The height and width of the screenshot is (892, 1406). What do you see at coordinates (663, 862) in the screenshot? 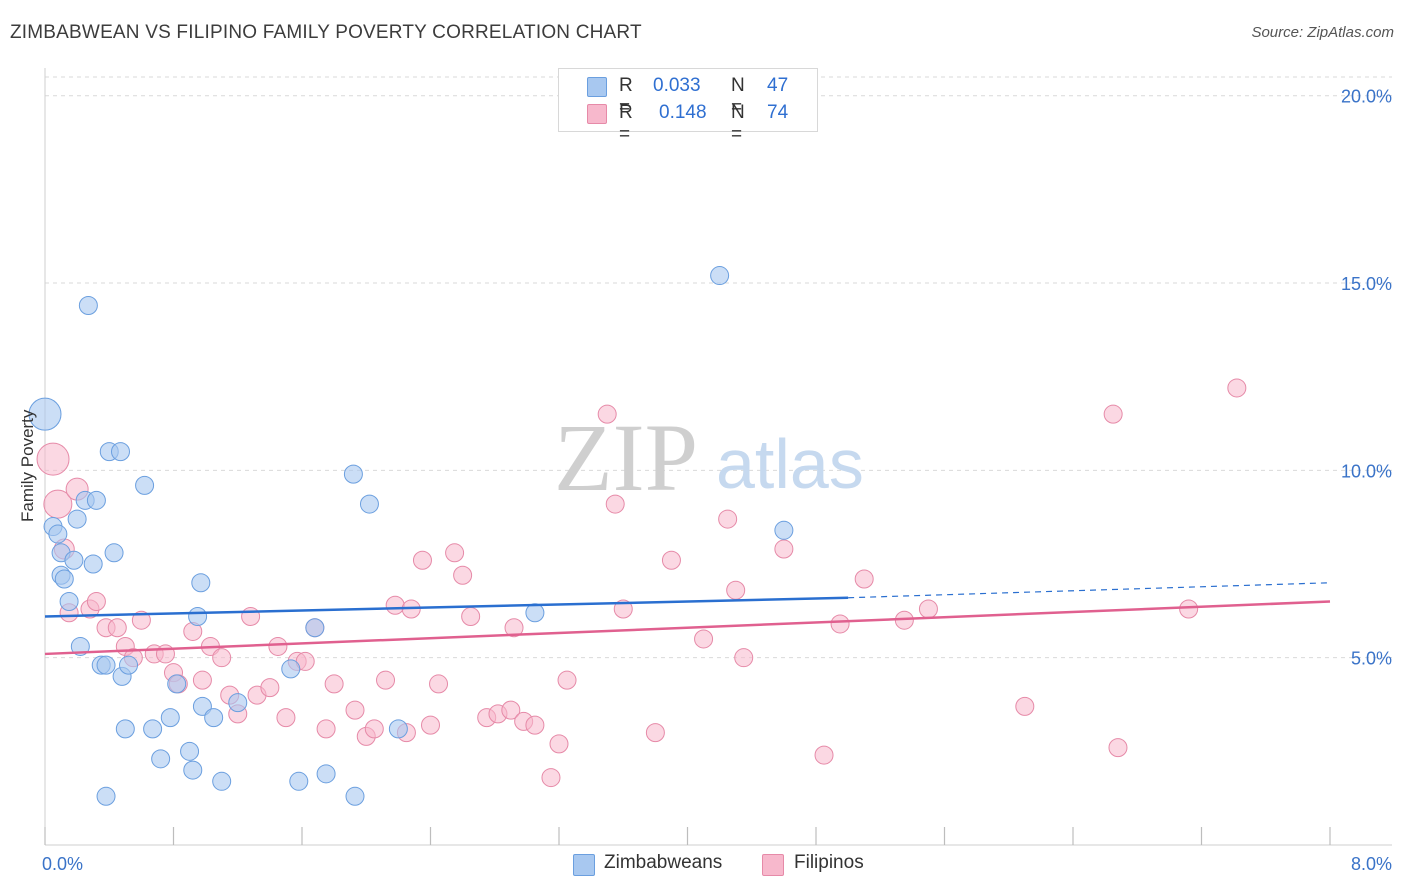
I see `bottom-legend-zimbabweans: Zimbabweans` at bounding box center [663, 862].